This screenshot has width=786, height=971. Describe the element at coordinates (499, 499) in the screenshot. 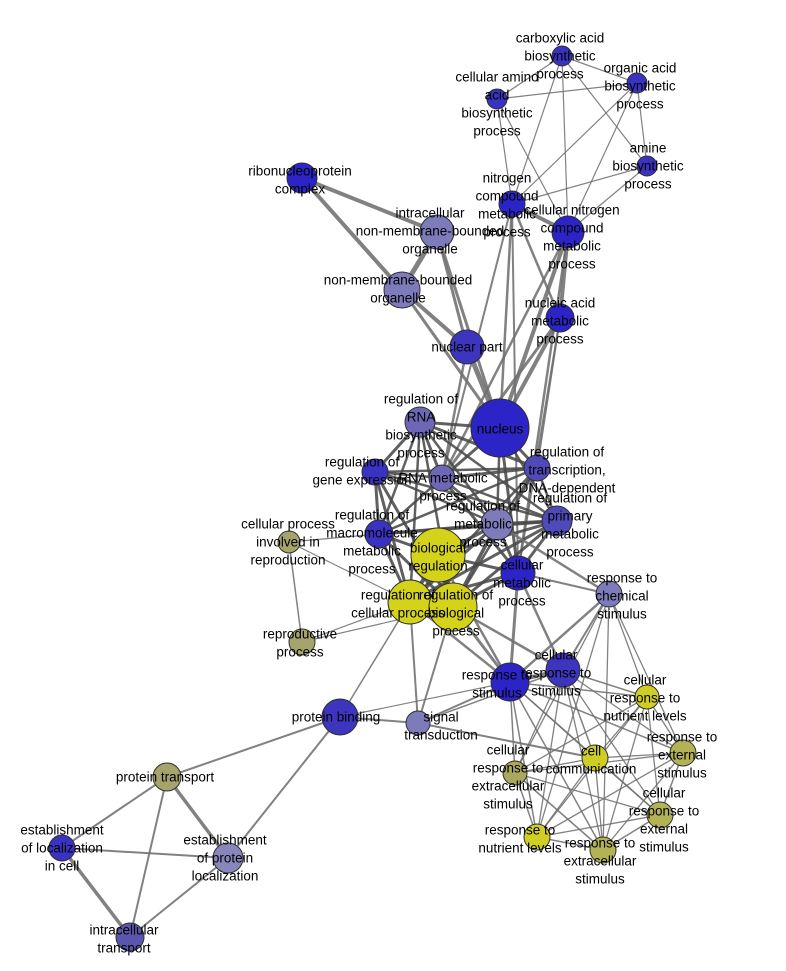

I see `graph-edge-n16-n19` at that location.